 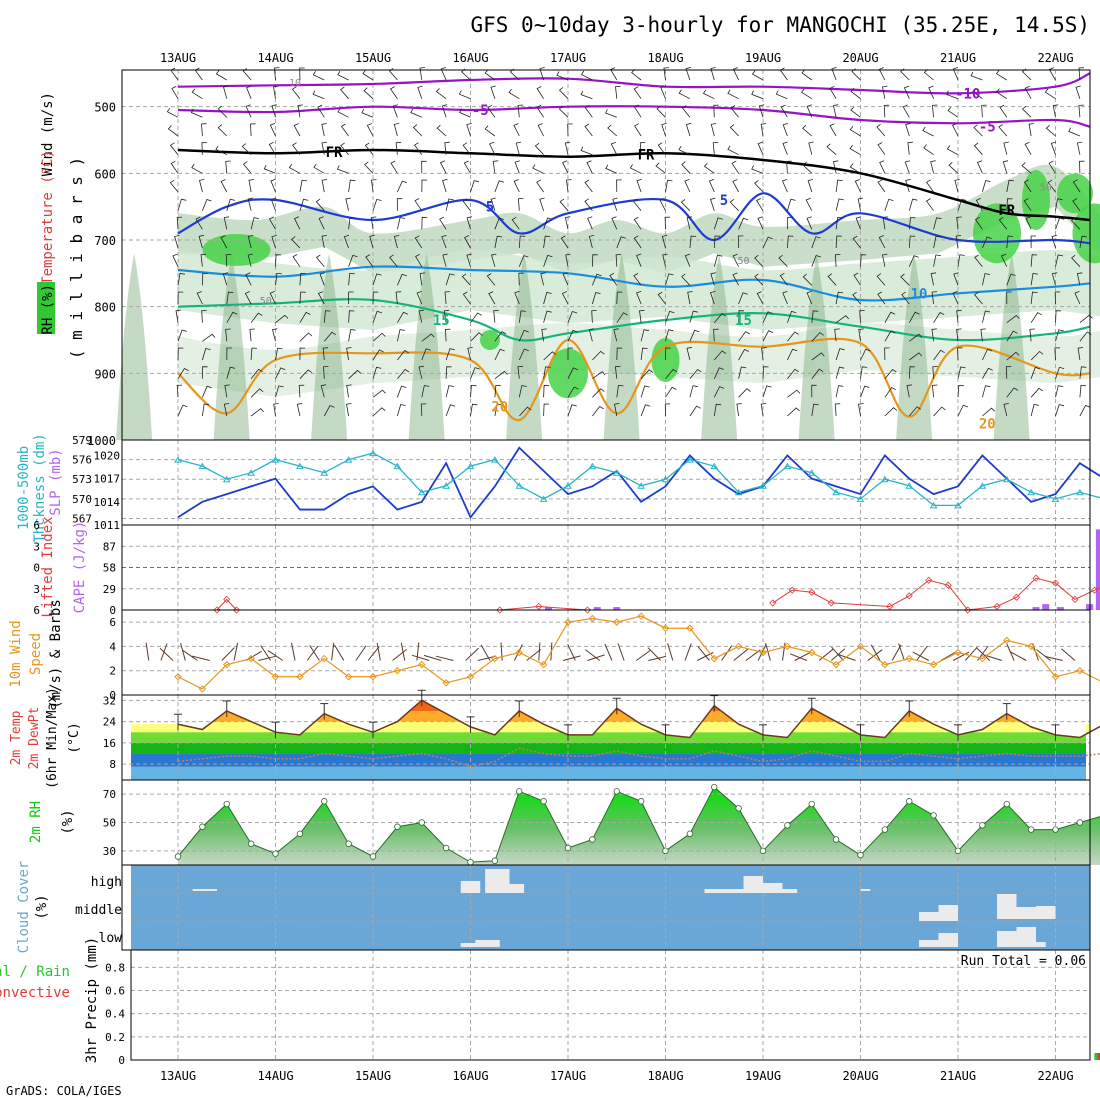 I want to click on cape-bar, so click(x=597, y=608).